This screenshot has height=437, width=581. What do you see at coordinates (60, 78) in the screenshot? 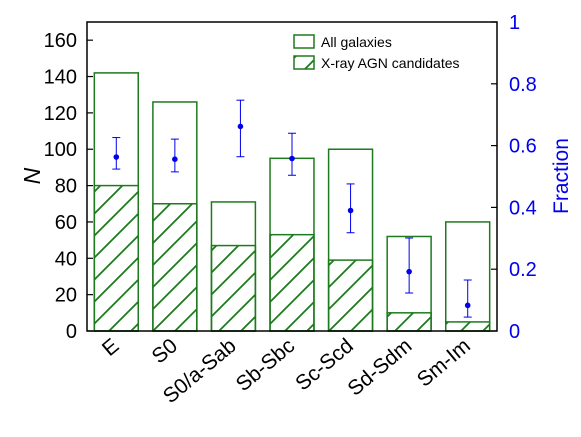
I see `left-tick-label-7: 140` at bounding box center [60, 78].